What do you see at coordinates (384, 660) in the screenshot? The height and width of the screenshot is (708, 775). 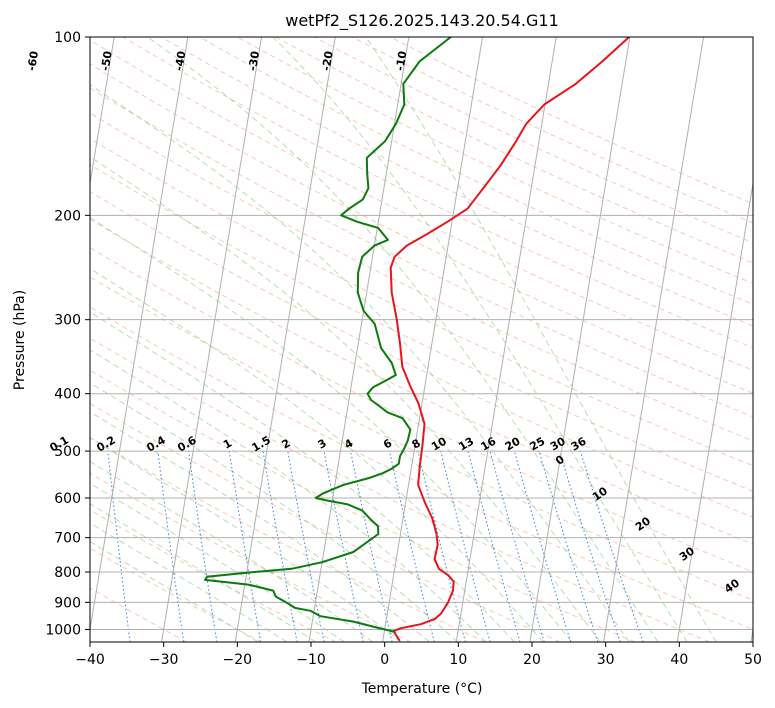 I see `x-tick-label: 0` at bounding box center [384, 660].